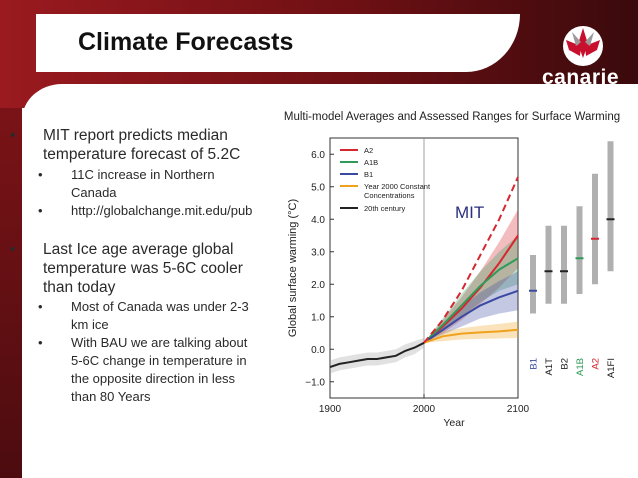 This screenshot has height=478, width=638. Describe the element at coordinates (90, 324) in the screenshot. I see `bullet-line: km ice` at that location.